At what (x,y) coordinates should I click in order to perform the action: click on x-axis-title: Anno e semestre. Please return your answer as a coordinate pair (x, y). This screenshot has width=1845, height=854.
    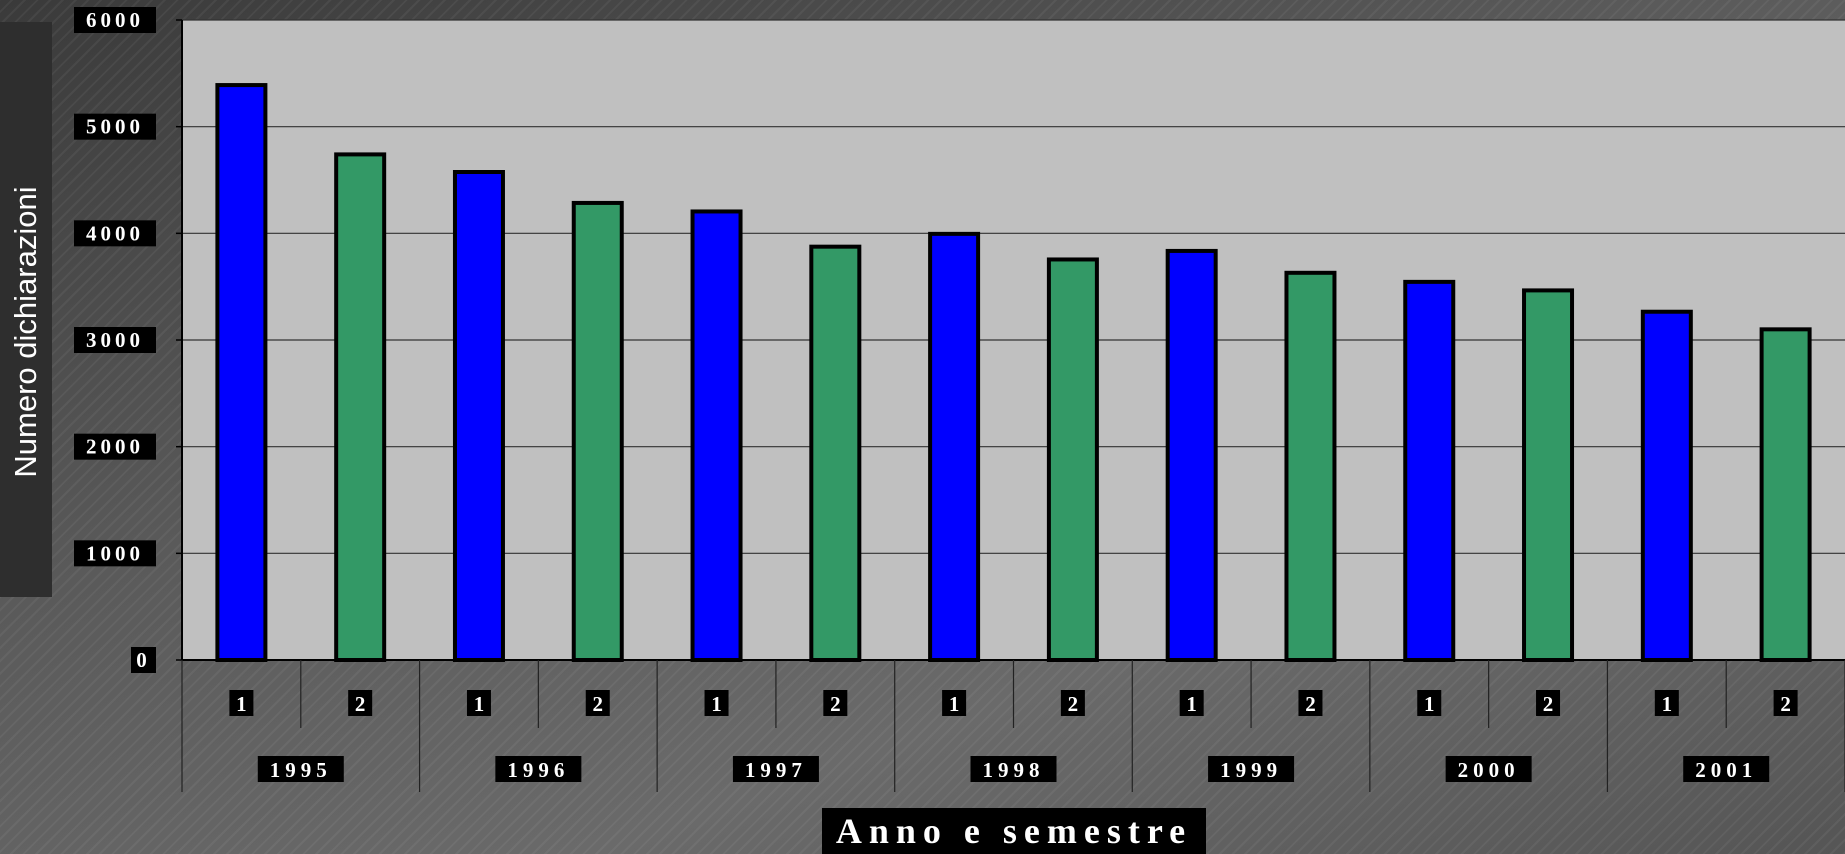
    Looking at the image, I should click on (1014, 831).